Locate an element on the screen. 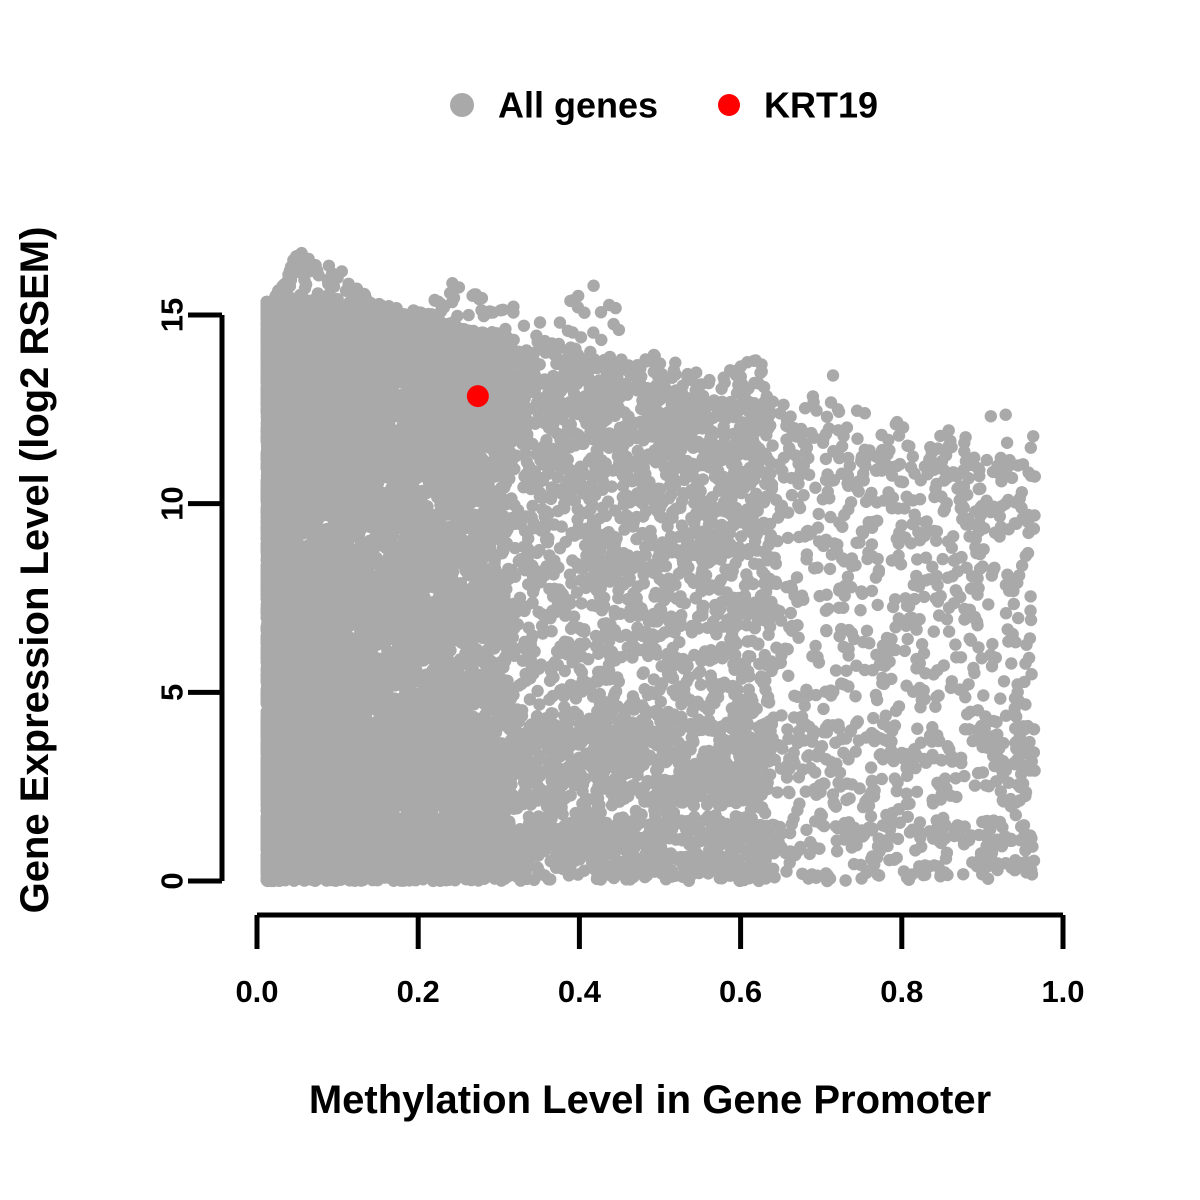 Image resolution: width=1200 pixels, height=1200 pixels. krt19-highlight-point is located at coordinates (477, 396).